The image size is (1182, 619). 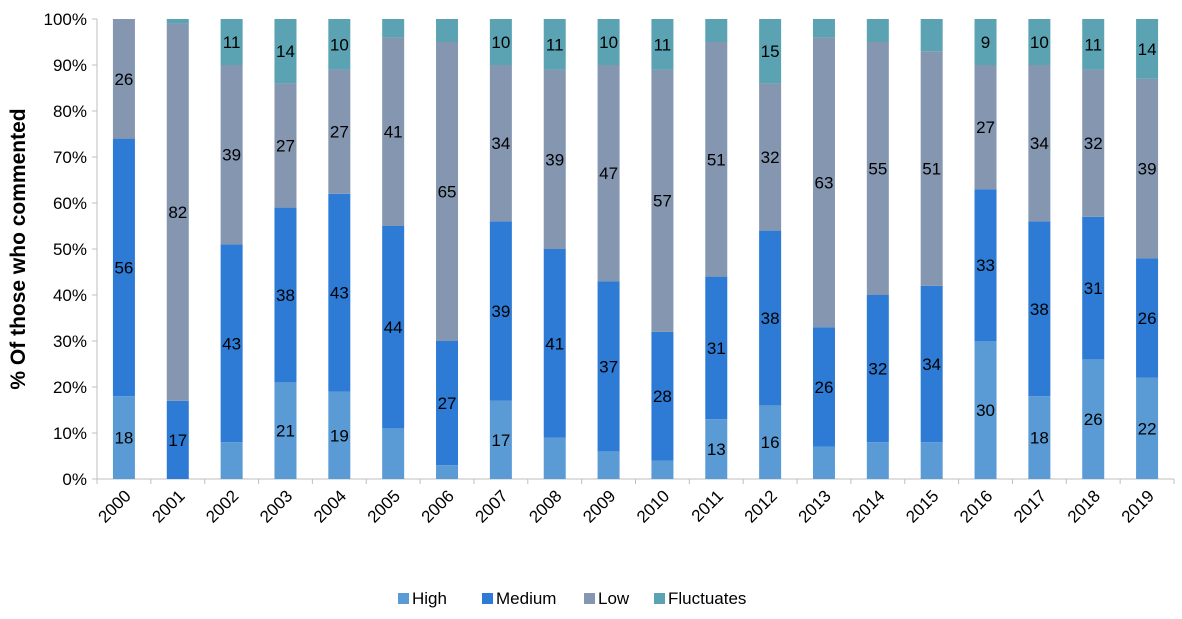 I want to click on y-tick-label: 60%, so click(x=70, y=203).